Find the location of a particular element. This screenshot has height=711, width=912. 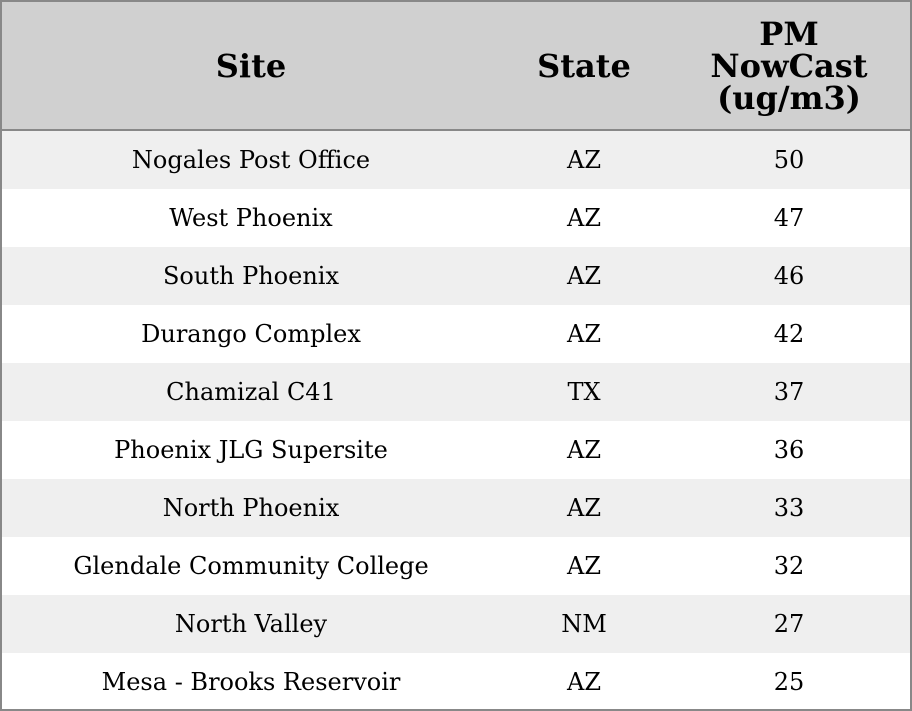

table-cell: Phoenix JLG Supersite is located at coordinates (251, 450).